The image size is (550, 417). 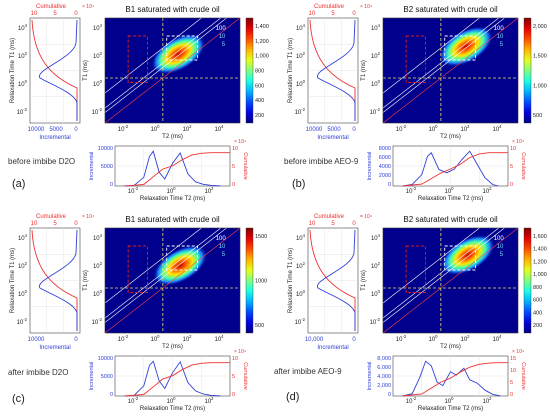 What do you see at coordinates (262, 27) in the screenshot?
I see `colorbar-tick: 1,400` at bounding box center [262, 27].